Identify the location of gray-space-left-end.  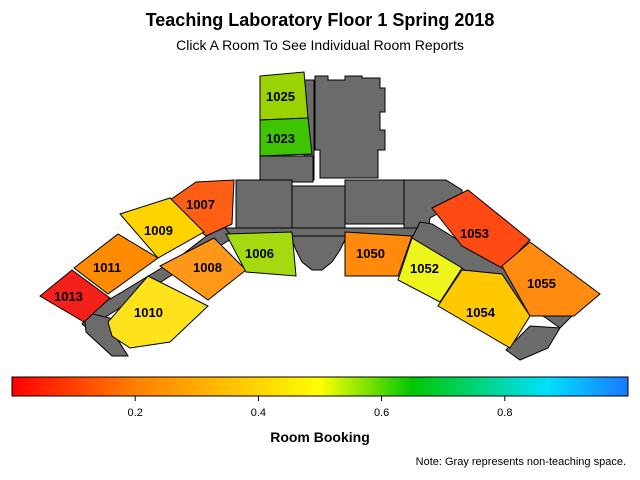
(106, 334).